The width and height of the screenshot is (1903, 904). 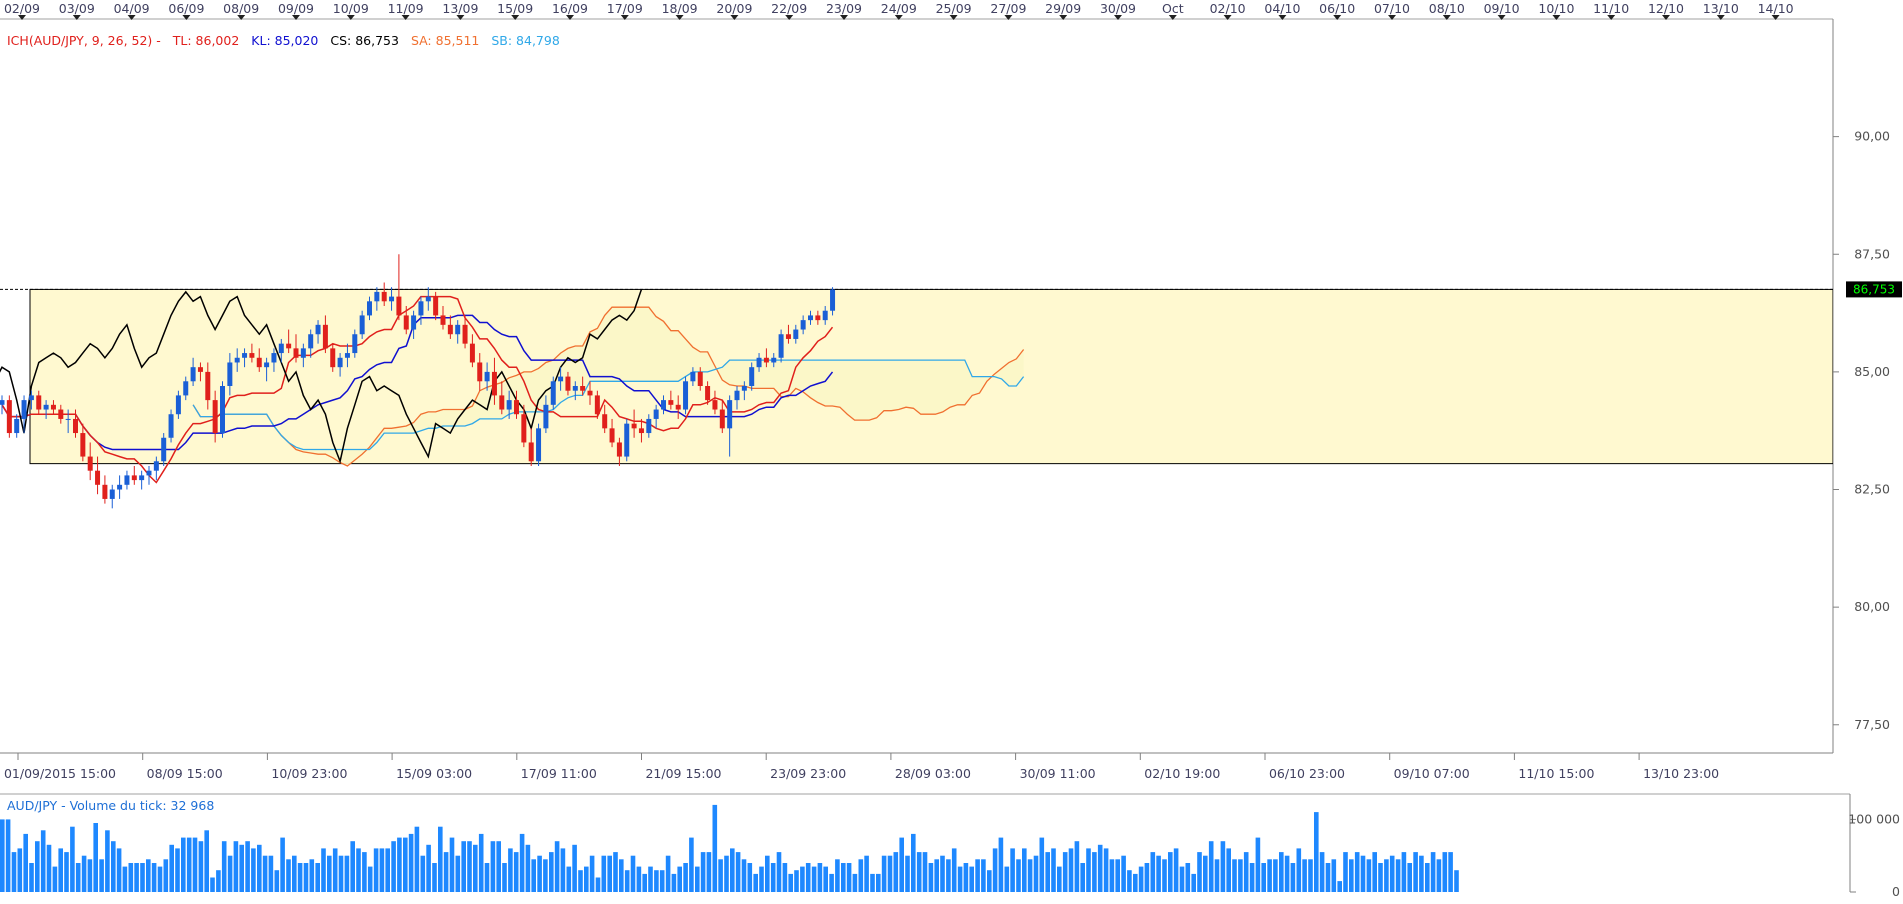 What do you see at coordinates (1556, 773) in the screenshot?
I see `bottom-date-label: 11/10 15:00` at bounding box center [1556, 773].